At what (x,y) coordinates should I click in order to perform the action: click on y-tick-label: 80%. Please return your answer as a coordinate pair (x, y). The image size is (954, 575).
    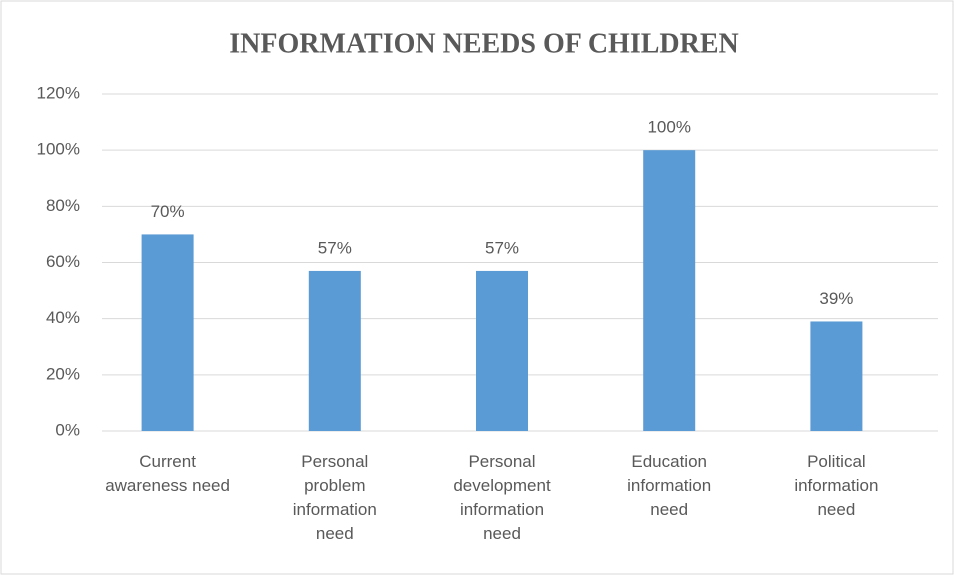
    Looking at the image, I should click on (63, 205).